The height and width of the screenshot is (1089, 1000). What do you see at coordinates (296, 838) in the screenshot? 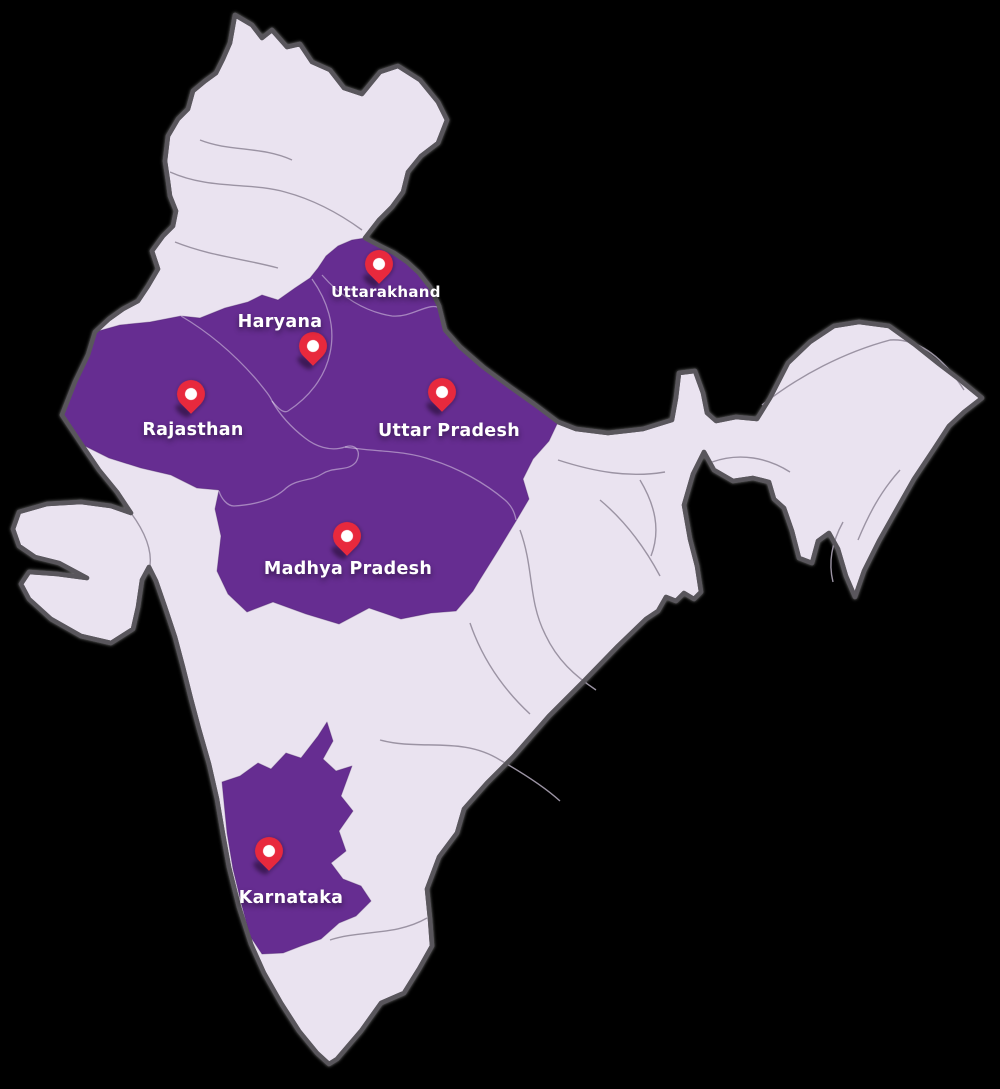
I see `highlighted-region-karnataka` at bounding box center [296, 838].